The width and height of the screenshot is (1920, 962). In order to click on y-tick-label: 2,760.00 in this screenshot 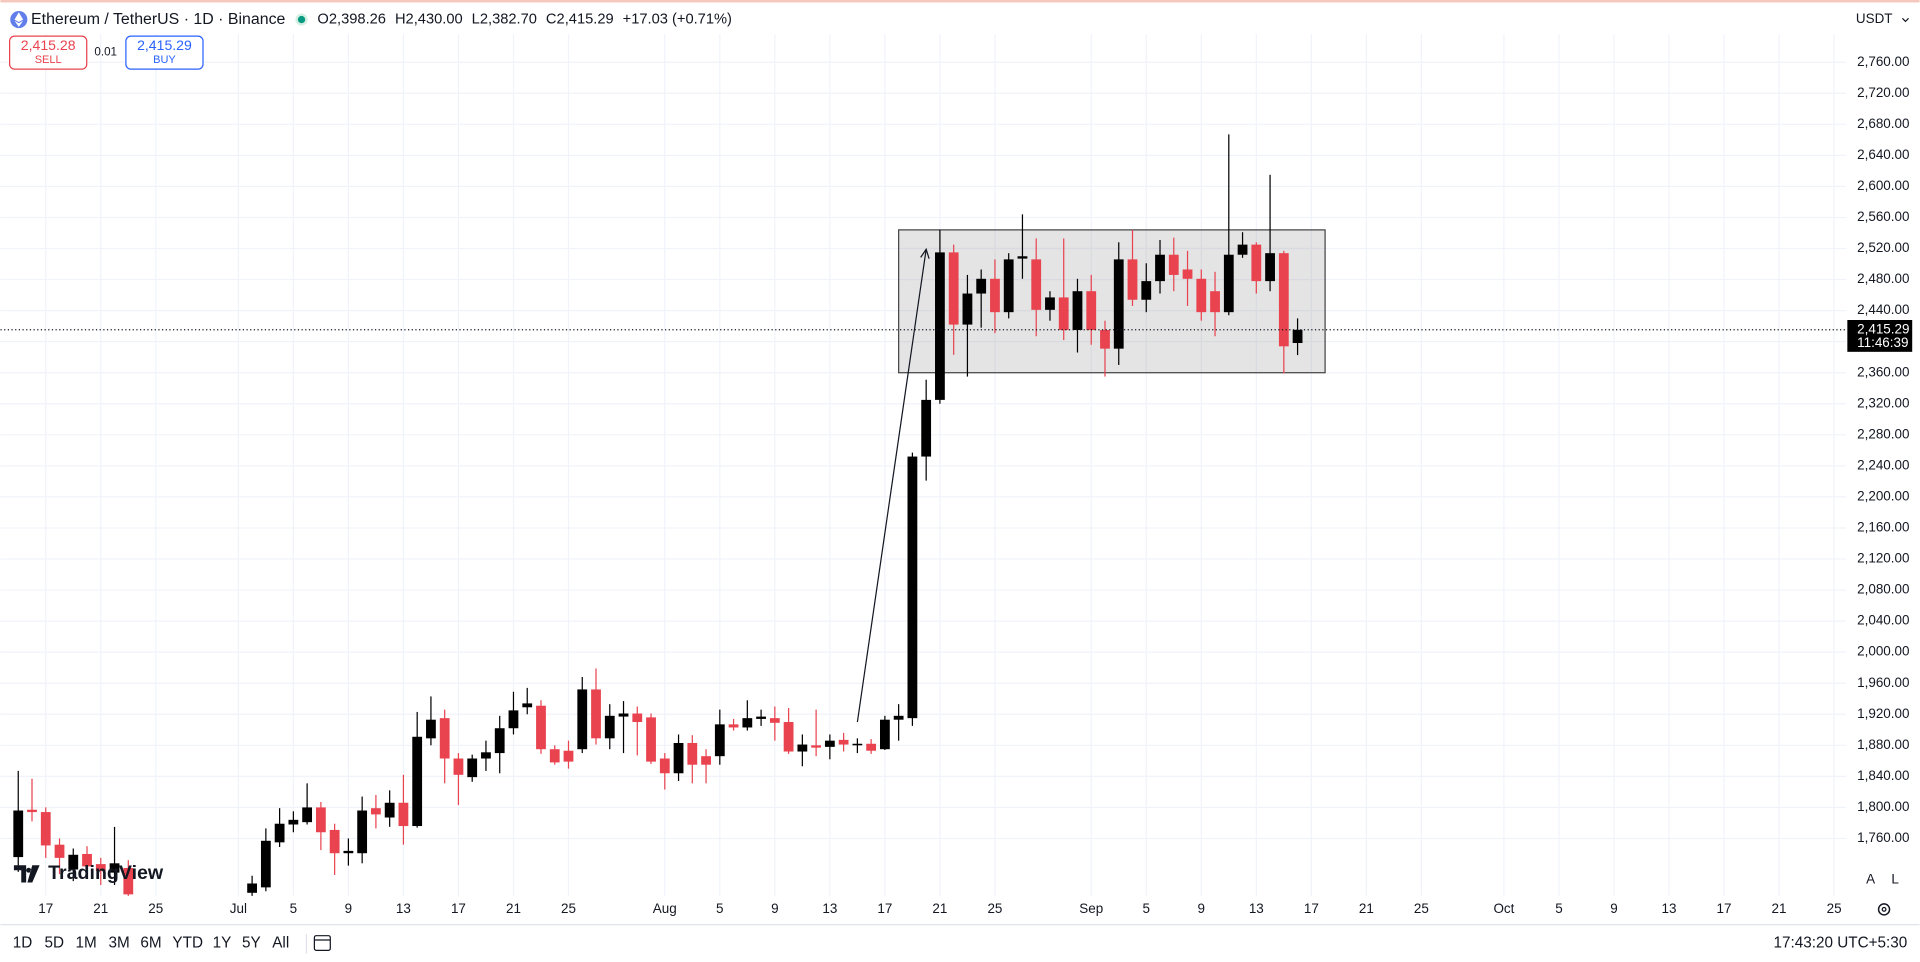, I will do `click(1883, 61)`.